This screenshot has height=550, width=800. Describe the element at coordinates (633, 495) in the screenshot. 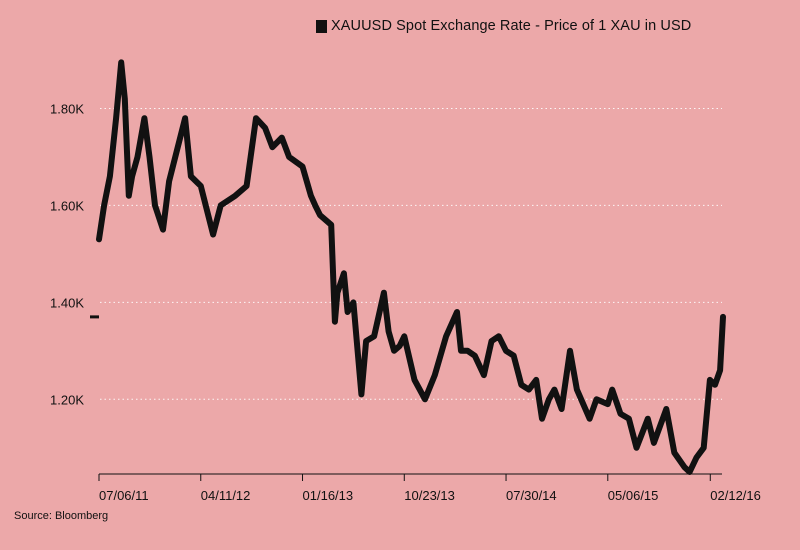

I see `x-tick-label: 05/06/15` at that location.